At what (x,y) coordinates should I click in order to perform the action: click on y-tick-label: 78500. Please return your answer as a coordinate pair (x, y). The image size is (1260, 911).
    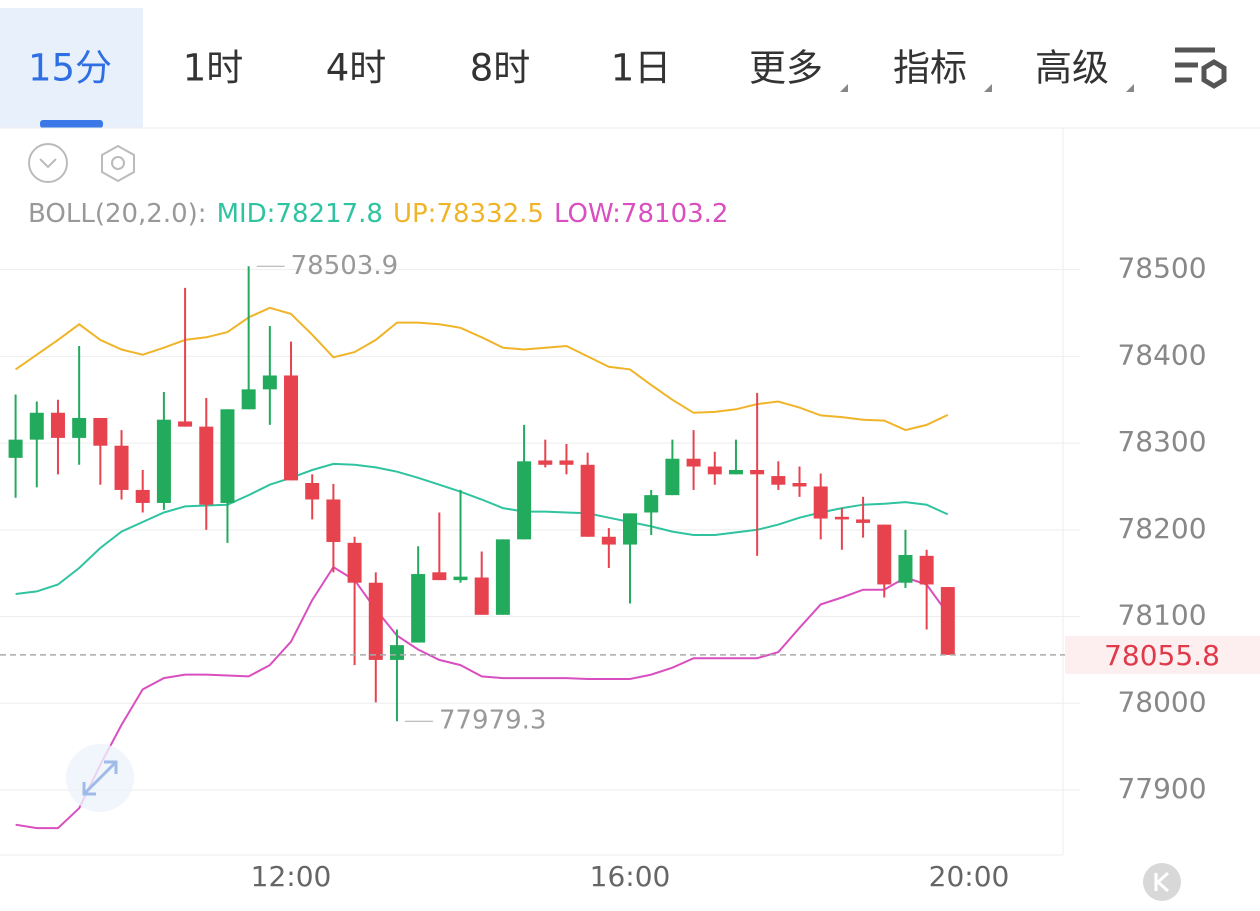
    Looking at the image, I should click on (1161, 268).